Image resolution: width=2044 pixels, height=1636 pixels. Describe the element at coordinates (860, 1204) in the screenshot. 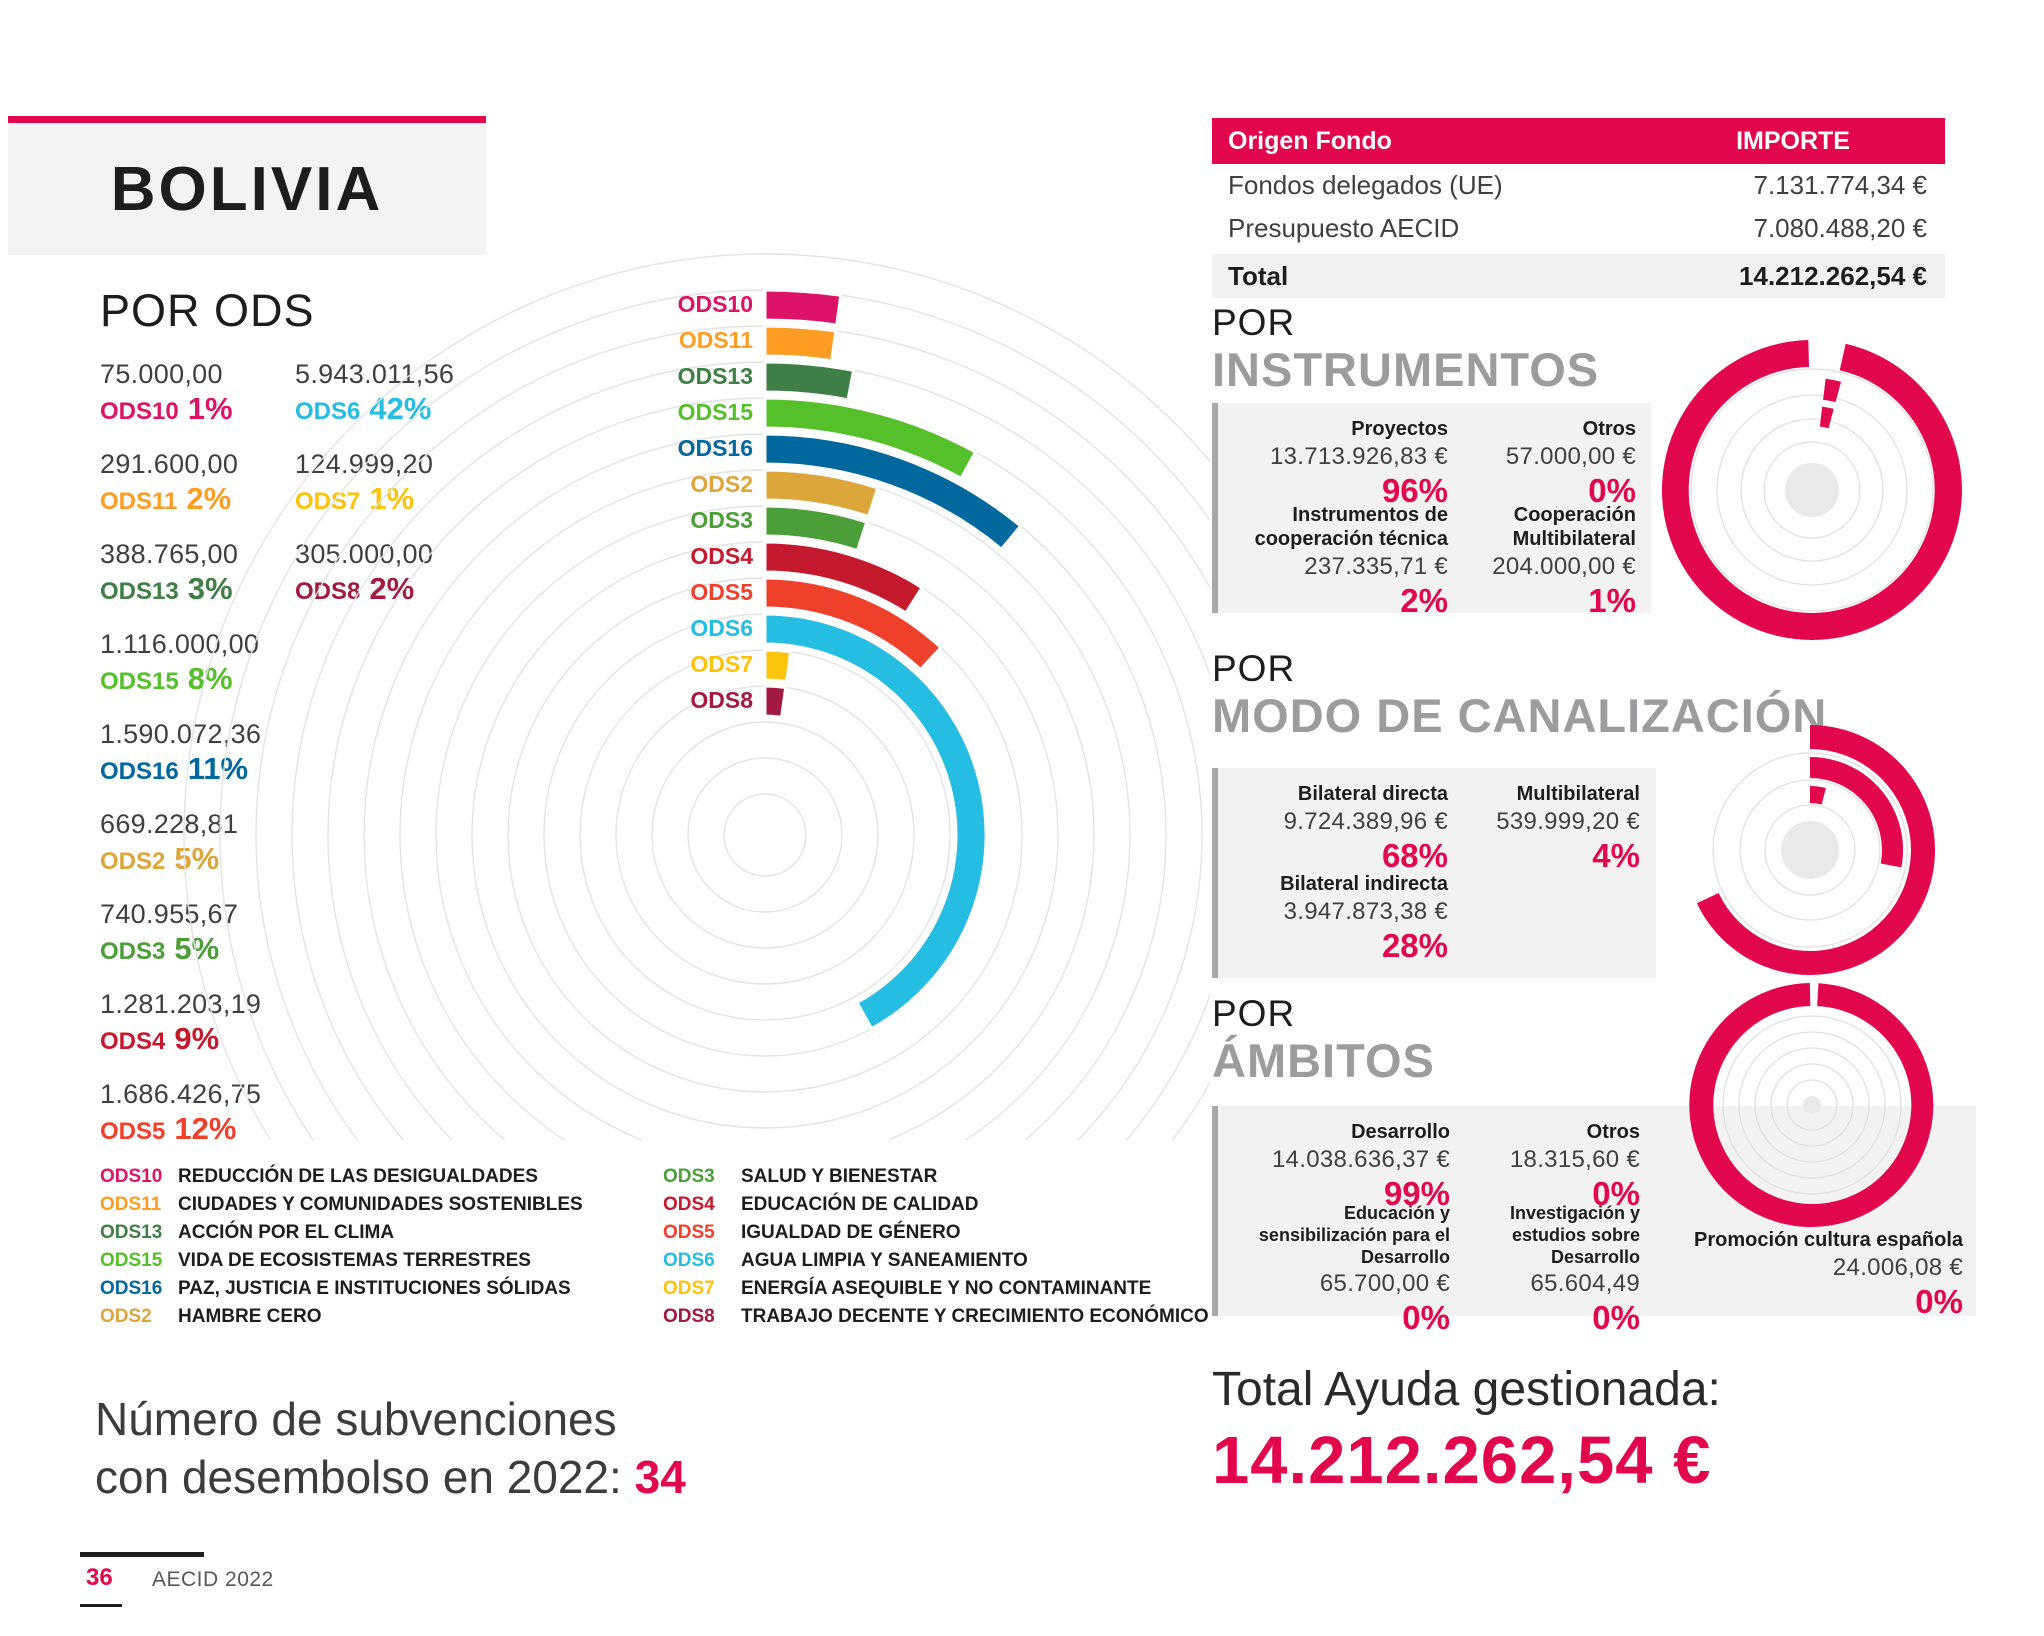

I see `legend-name: EDUCACIÓN DE CALIDAD` at that location.